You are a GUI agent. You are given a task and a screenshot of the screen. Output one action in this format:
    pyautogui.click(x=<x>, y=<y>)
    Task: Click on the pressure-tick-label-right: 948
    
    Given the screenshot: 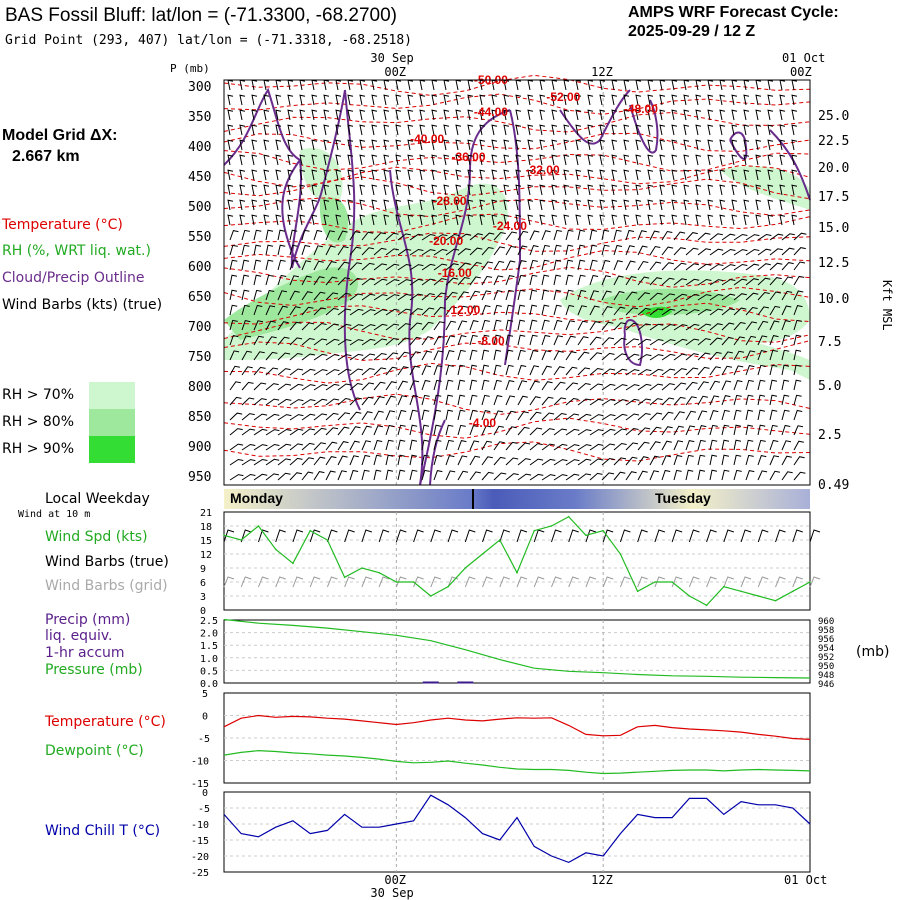 What is the action you would take?
    pyautogui.click(x=826, y=676)
    